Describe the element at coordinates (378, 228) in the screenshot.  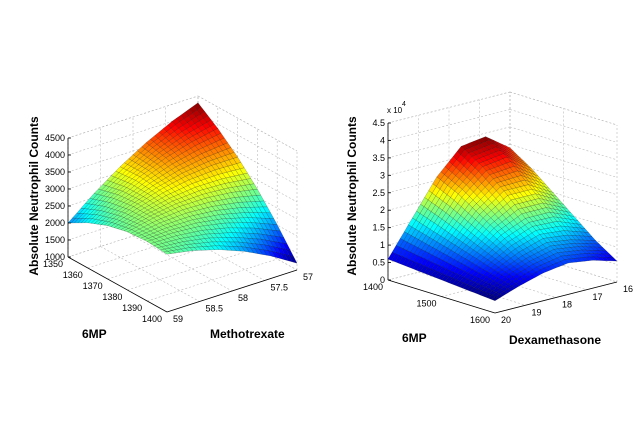
I see `z-tick-label: 1.5` at that location.